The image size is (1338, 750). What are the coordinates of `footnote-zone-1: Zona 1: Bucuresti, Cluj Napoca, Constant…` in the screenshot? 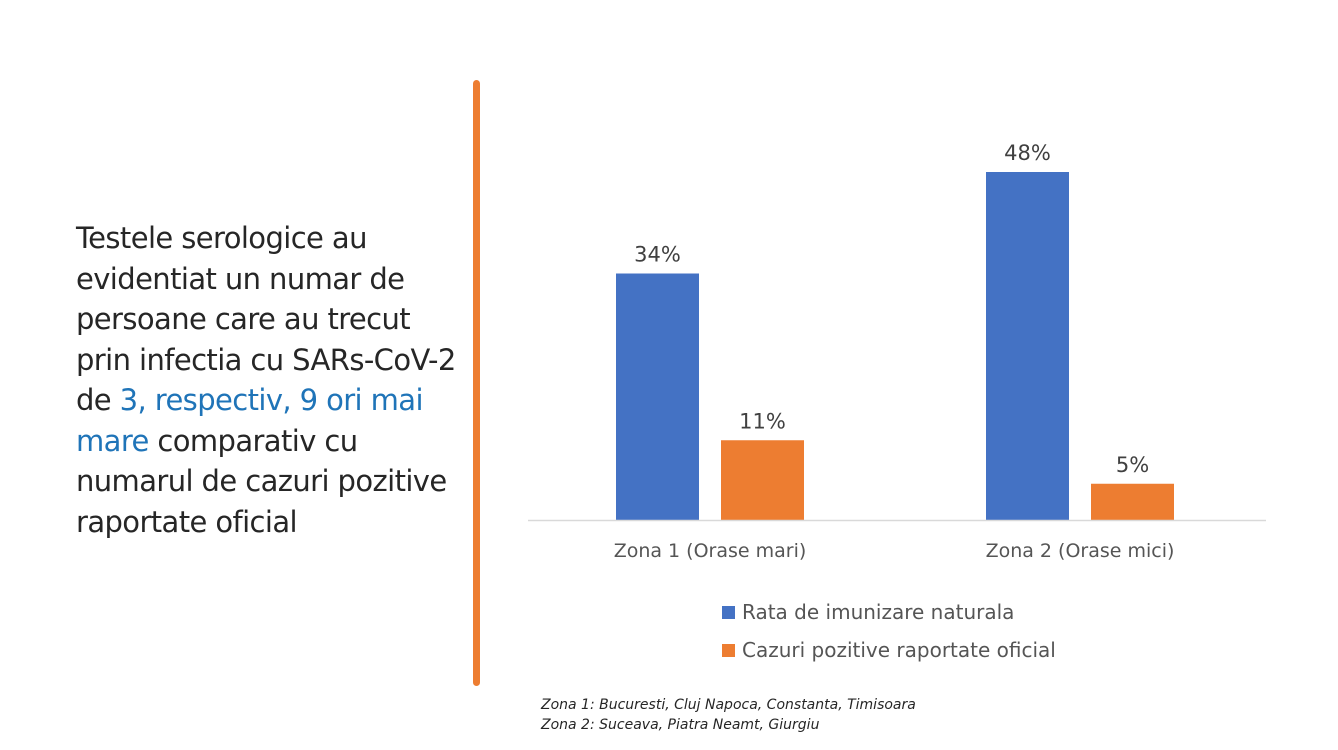 It's located at (728, 705).